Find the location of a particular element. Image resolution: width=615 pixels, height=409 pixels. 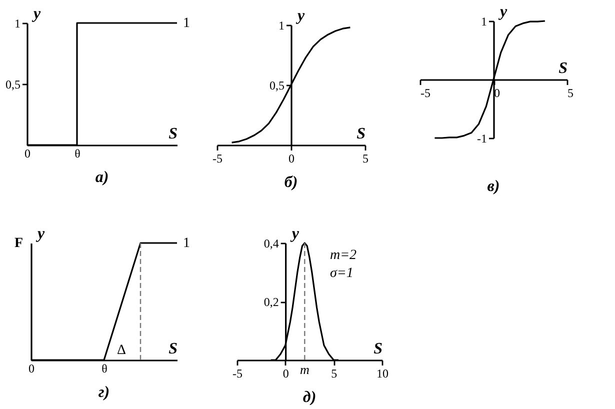

annotation: m=2 is located at coordinates (343, 255).